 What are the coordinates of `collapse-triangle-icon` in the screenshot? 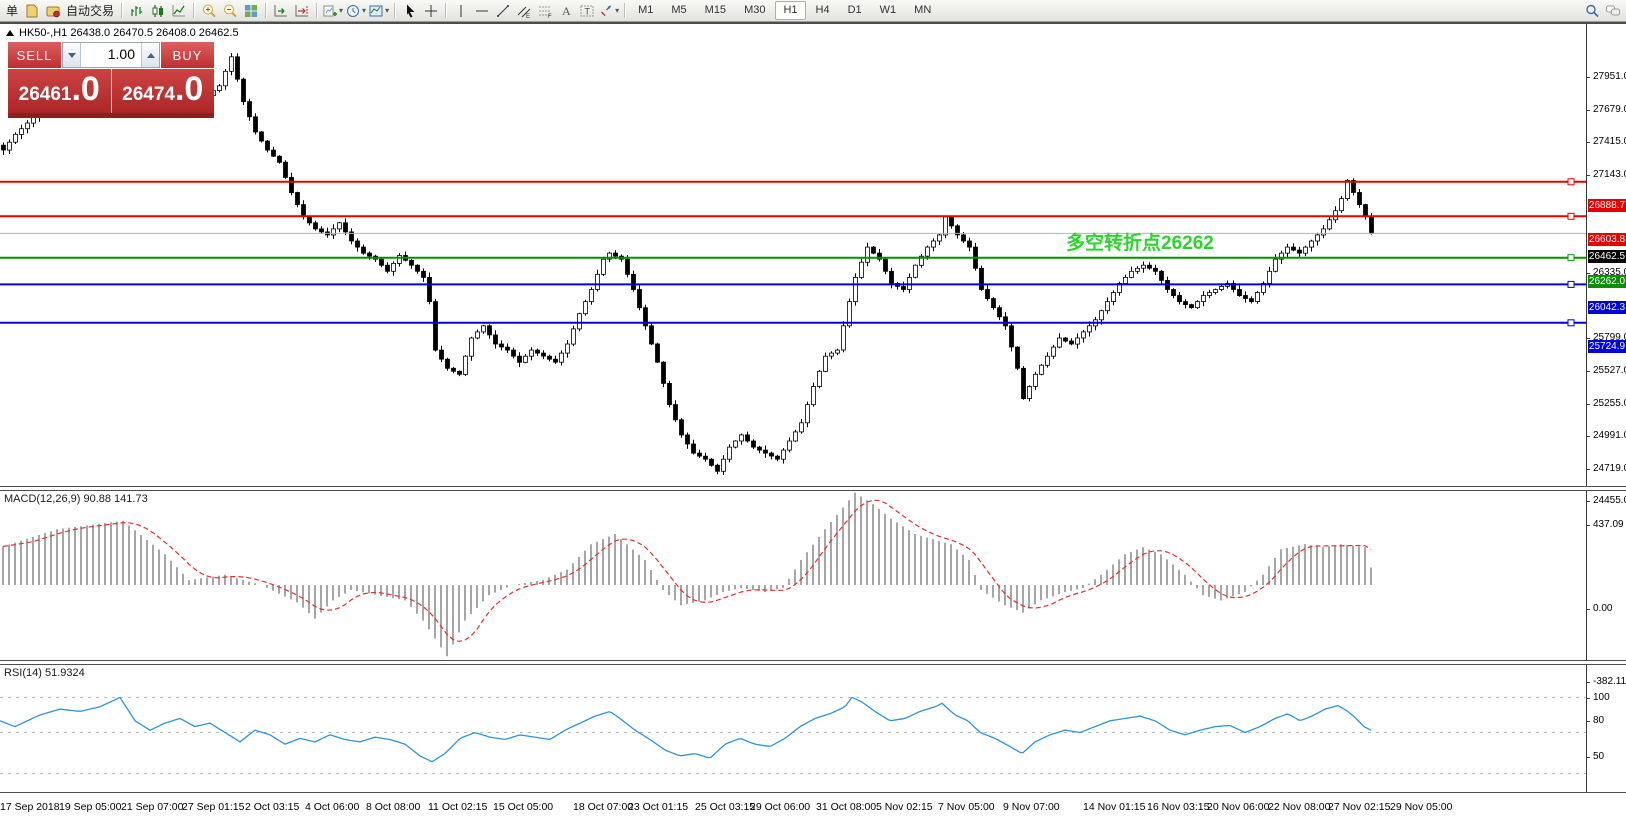 It's located at (10, 33).